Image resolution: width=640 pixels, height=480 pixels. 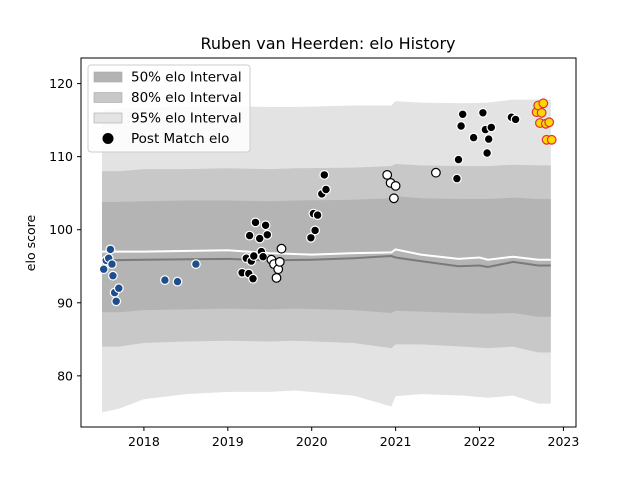 I want to click on y-axis-label: elo score, so click(x=30, y=243).